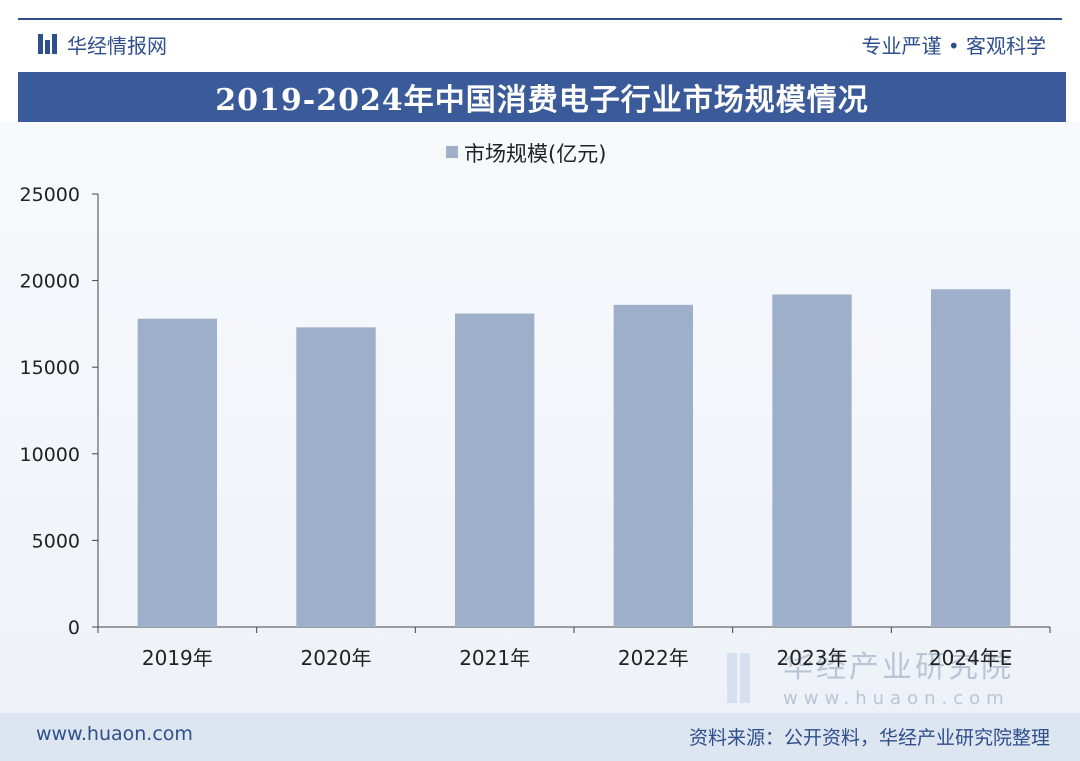 The height and width of the screenshot is (761, 1080). Describe the element at coordinates (812, 658) in the screenshot. I see `x-tick-label: 2023年` at that location.